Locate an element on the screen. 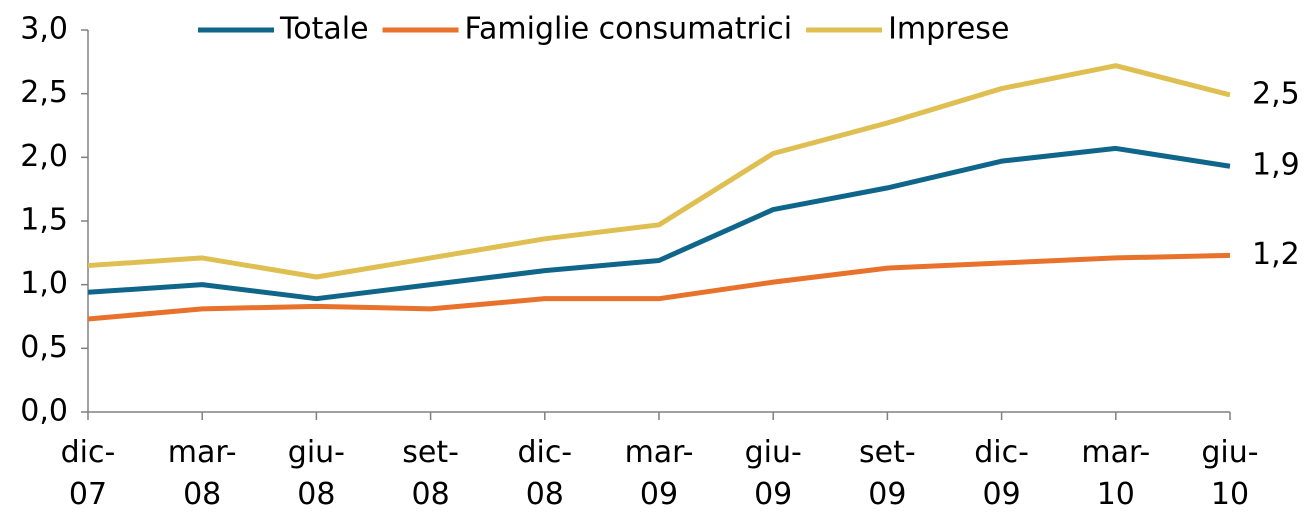  x-tick-label: set- 08 is located at coordinates (430, 473).